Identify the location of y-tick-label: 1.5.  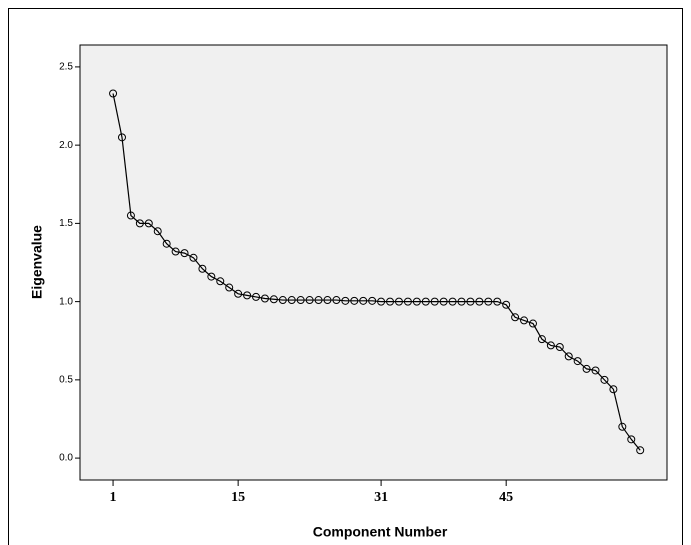
(66, 223).